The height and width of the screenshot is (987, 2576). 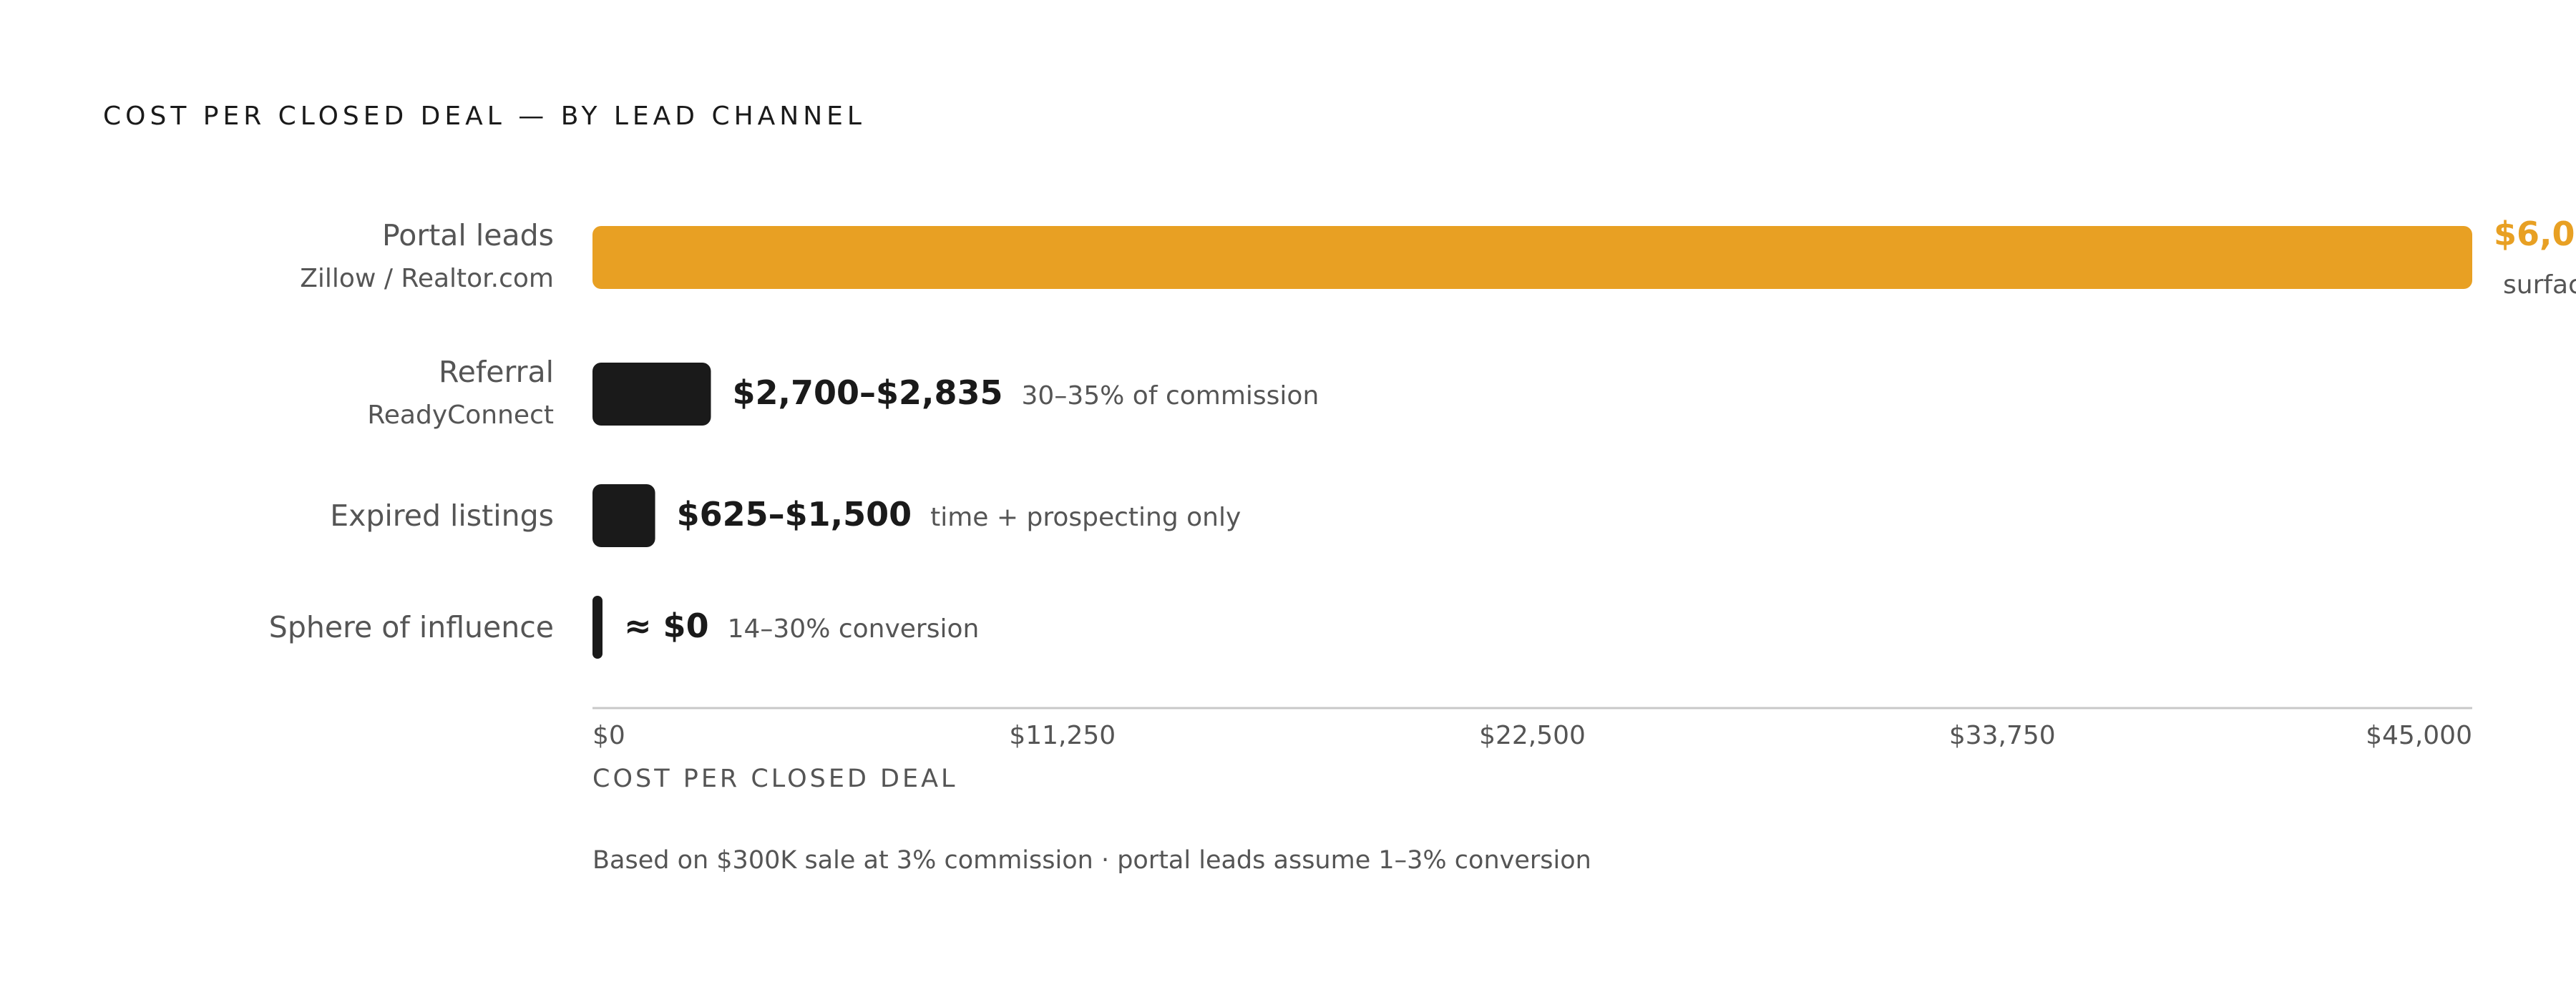 I want to click on value-label: ≈ $0, so click(x=666, y=626).